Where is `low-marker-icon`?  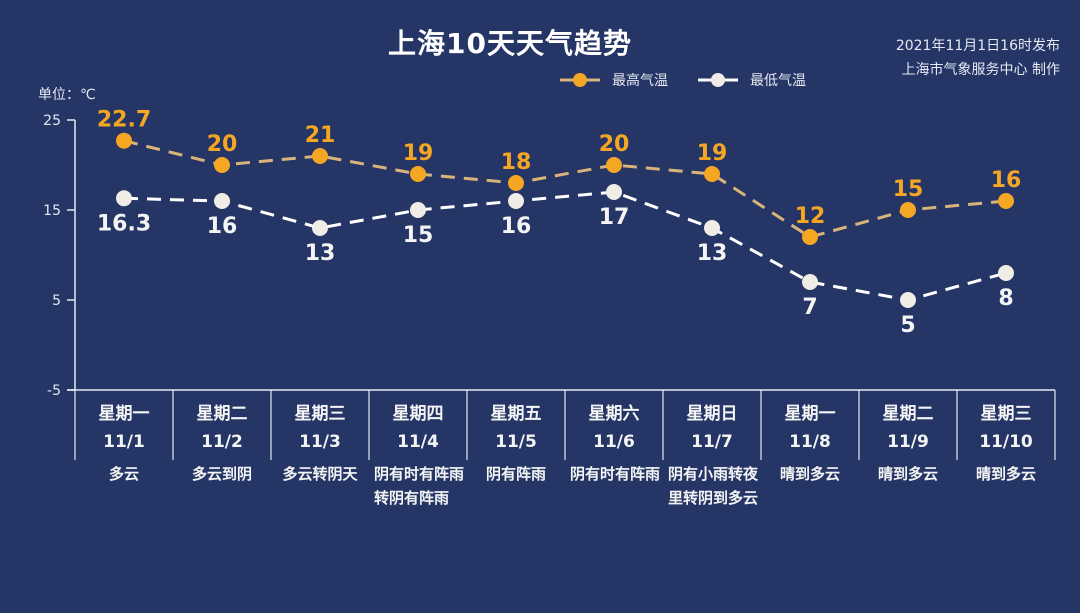 low-marker-icon is located at coordinates (718, 80).